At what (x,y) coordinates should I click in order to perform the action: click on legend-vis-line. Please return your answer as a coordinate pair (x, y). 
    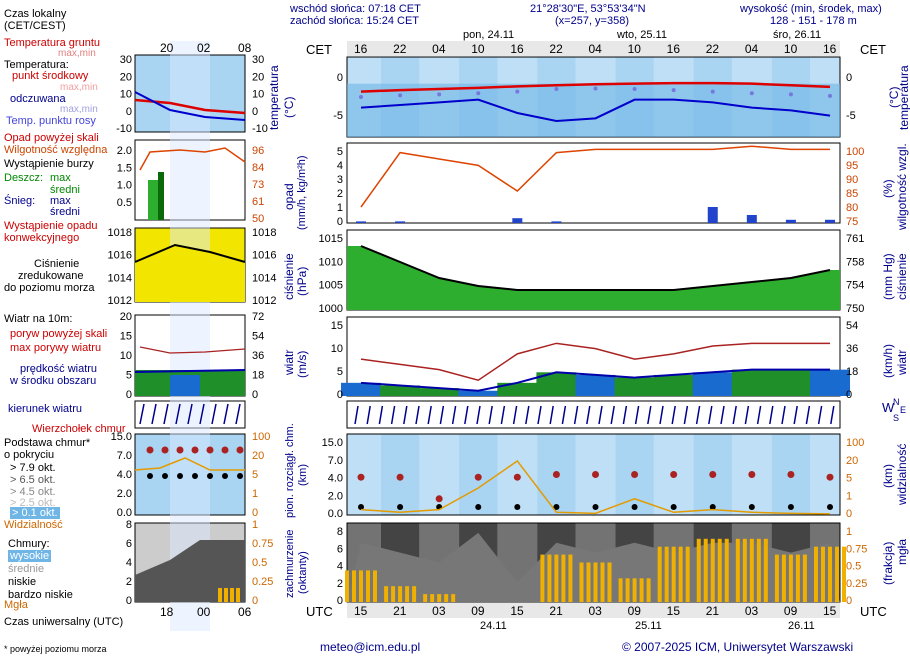
    Looking at the image, I should click on (189, 464).